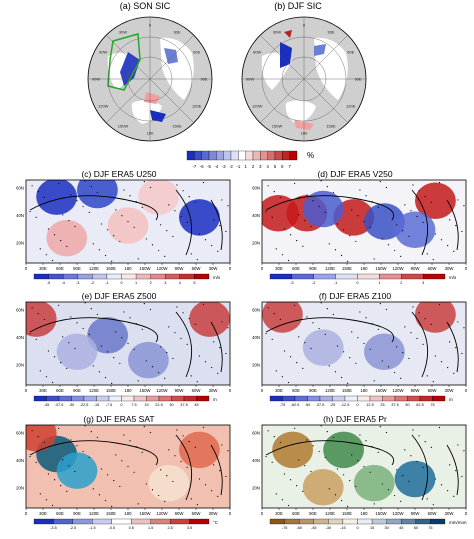  Describe the element at coordinates (96, 79) in the screenshot. I see `polar-lon-label: 90W` at that location.